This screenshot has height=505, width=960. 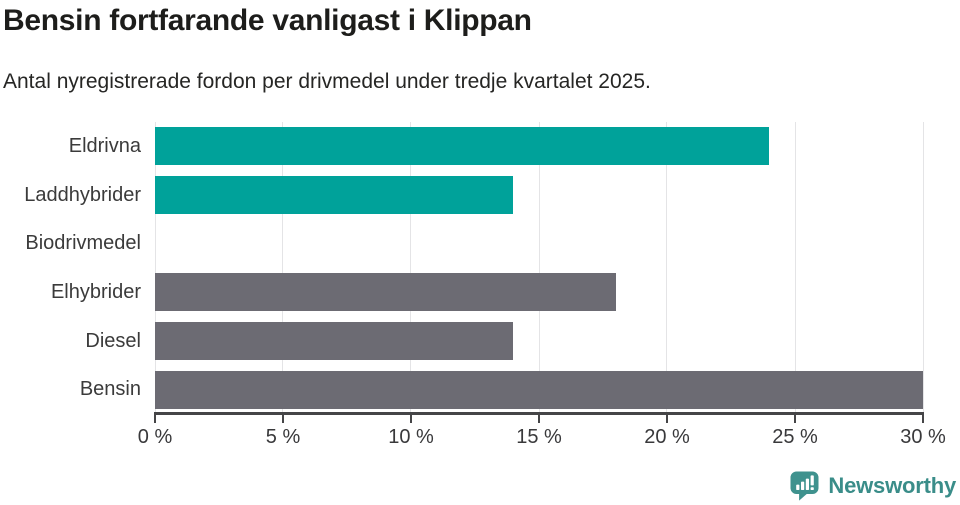 I want to click on category-label: Eldrivna, so click(x=104, y=145).